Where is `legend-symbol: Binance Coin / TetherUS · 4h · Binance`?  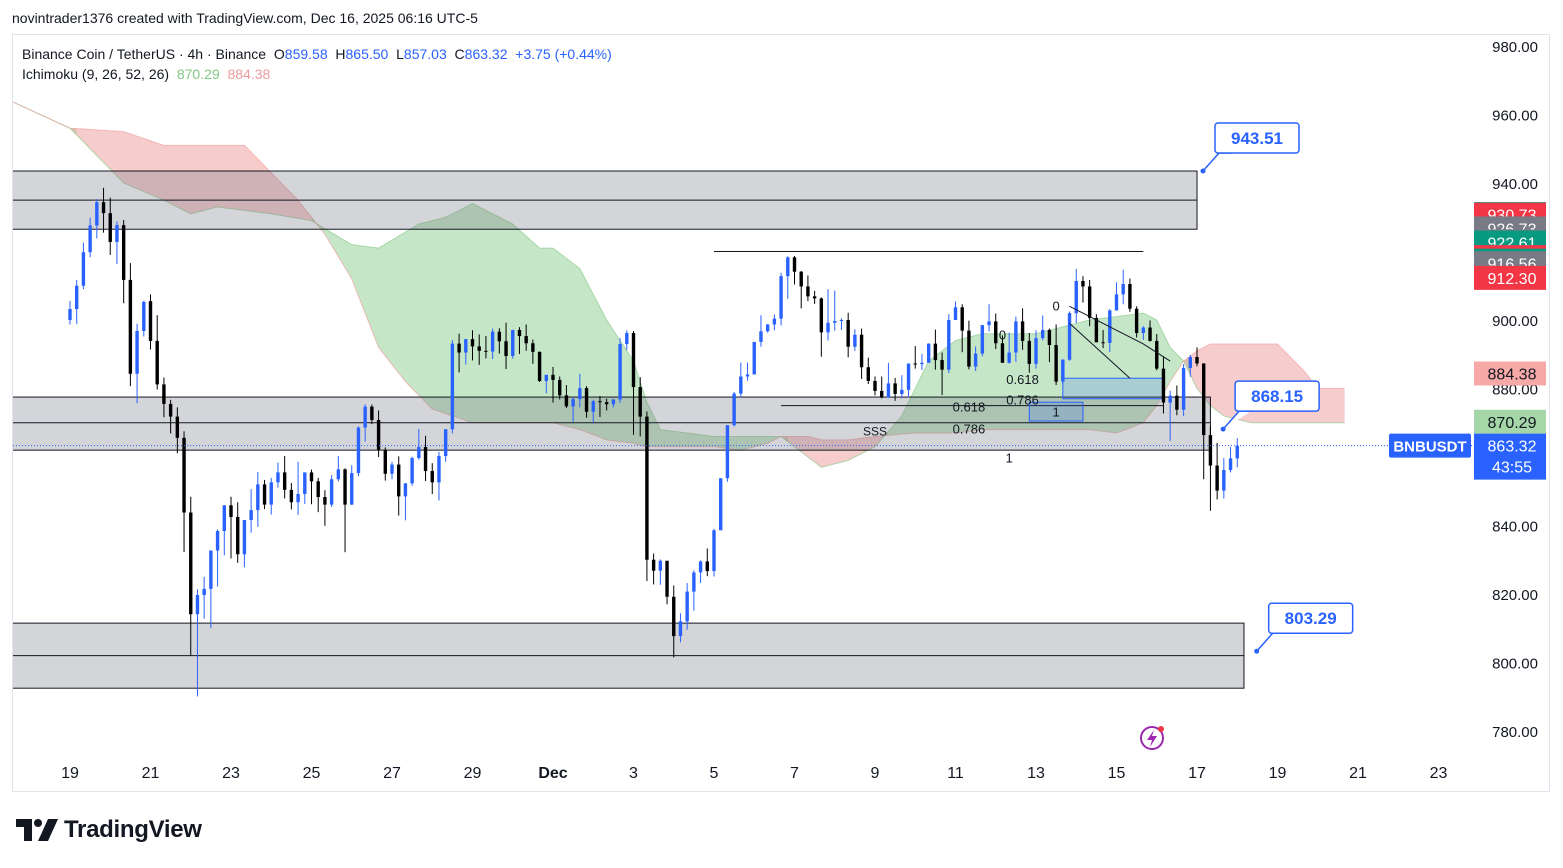
legend-symbol: Binance Coin / TetherUS · 4h · Binance is located at coordinates (144, 54).